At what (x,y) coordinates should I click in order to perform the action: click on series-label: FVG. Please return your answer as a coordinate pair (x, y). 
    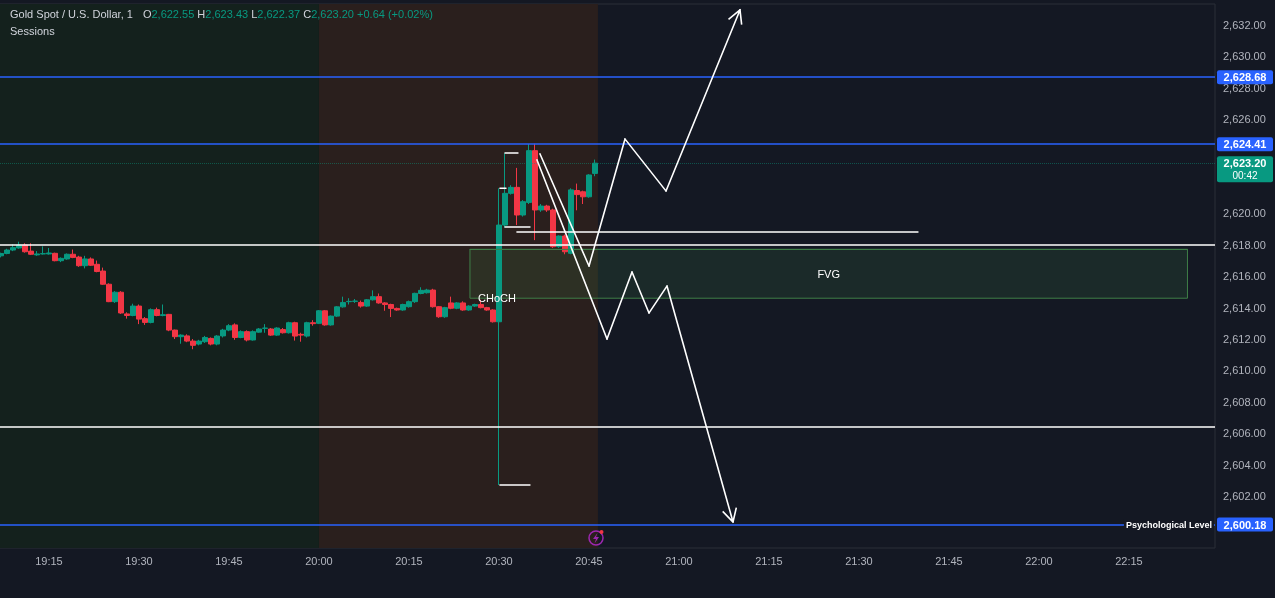
    Looking at the image, I should click on (829, 273).